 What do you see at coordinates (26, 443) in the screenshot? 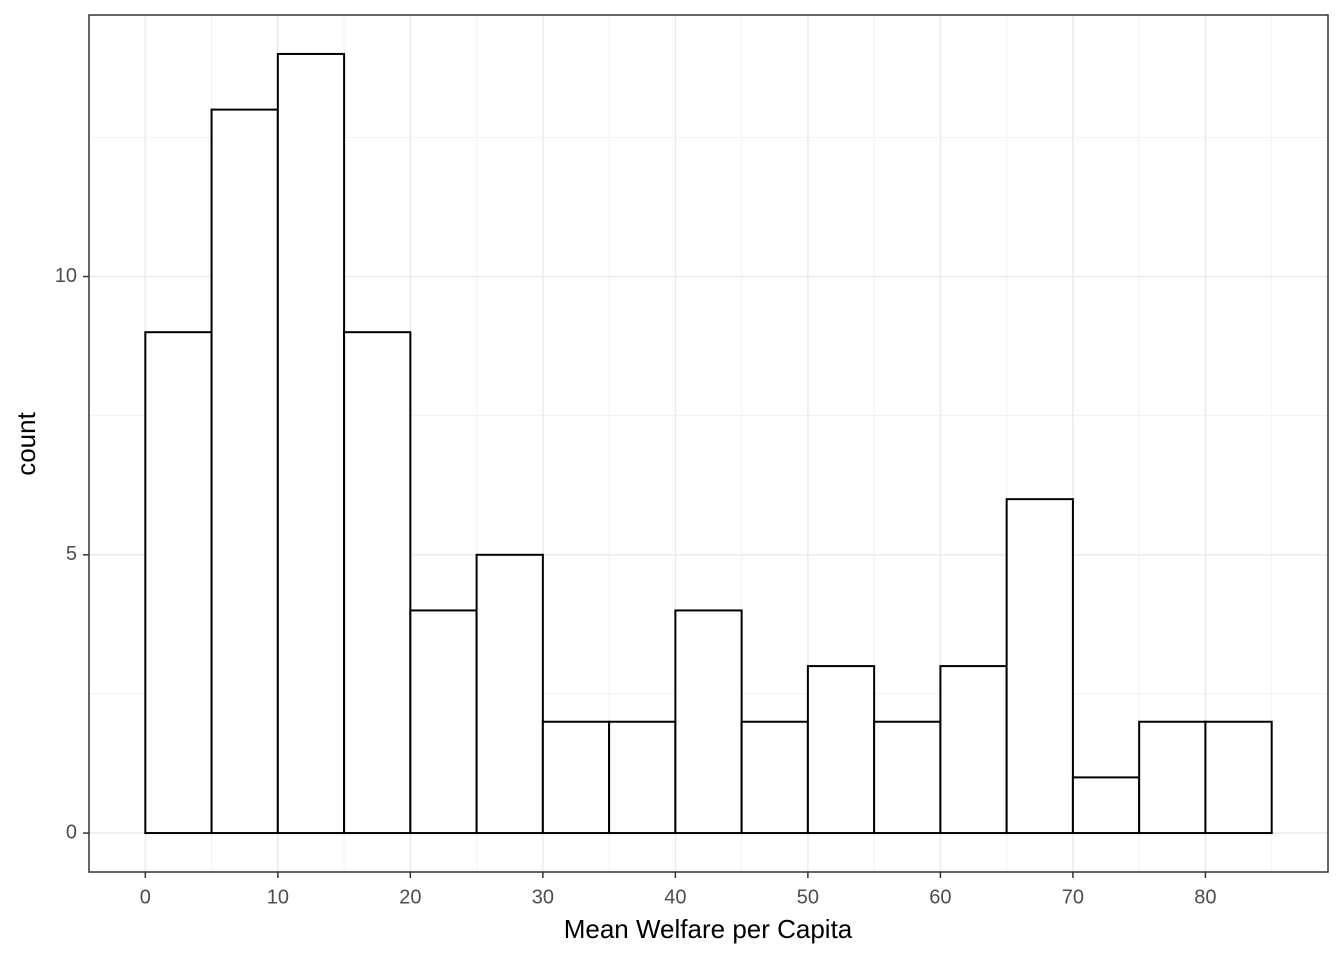
I see `y-axis-title: count` at bounding box center [26, 443].